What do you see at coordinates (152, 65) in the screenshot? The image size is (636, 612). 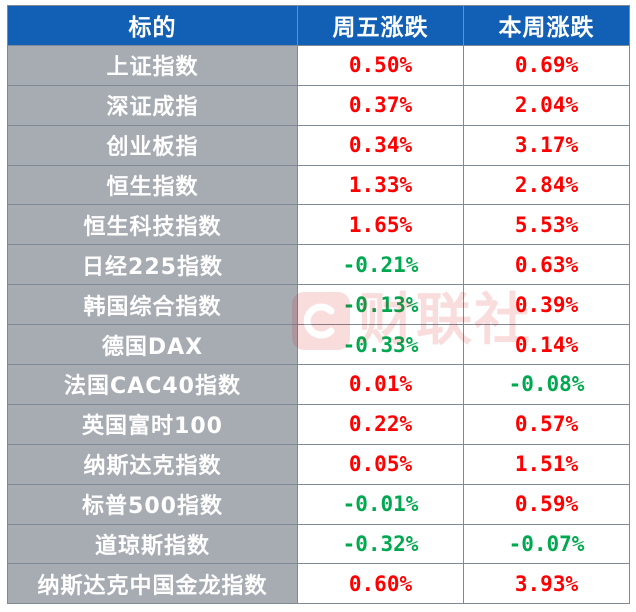 I see `instrument-name: 上证指数` at bounding box center [152, 65].